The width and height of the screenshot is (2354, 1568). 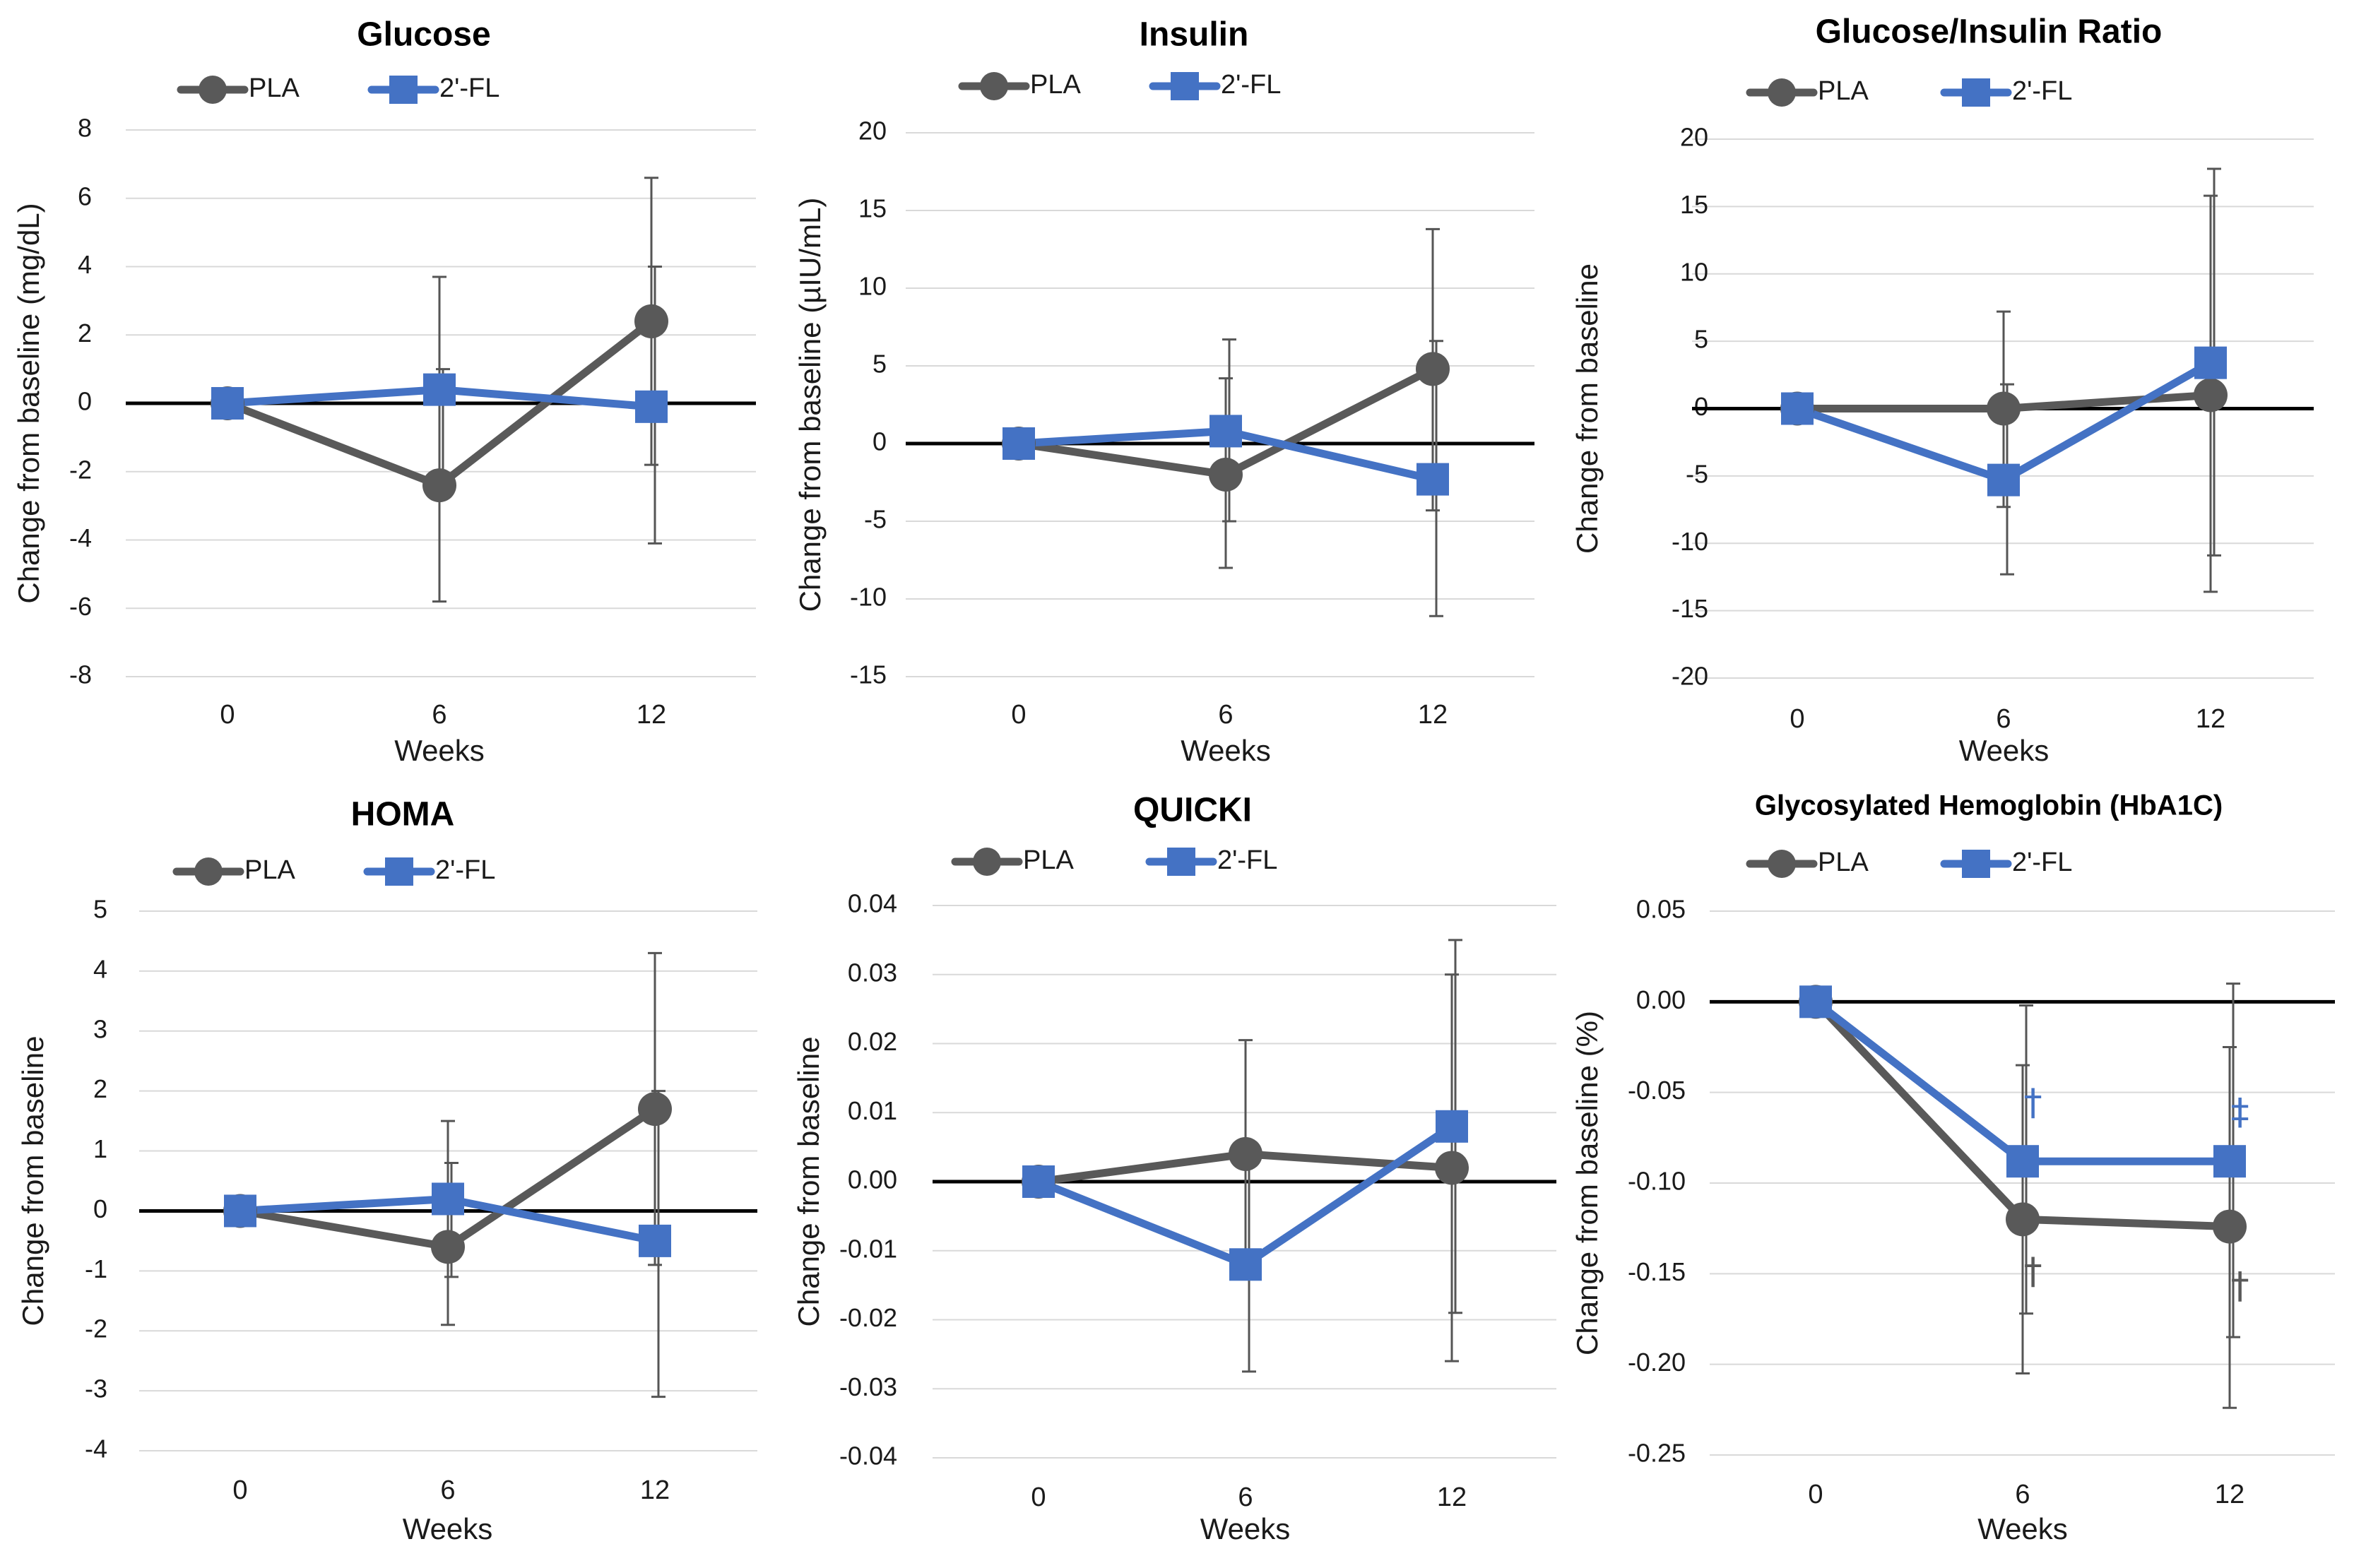 What do you see at coordinates (1661, 909) in the screenshot?
I see `y-tick-label: 0.05` at bounding box center [1661, 909].